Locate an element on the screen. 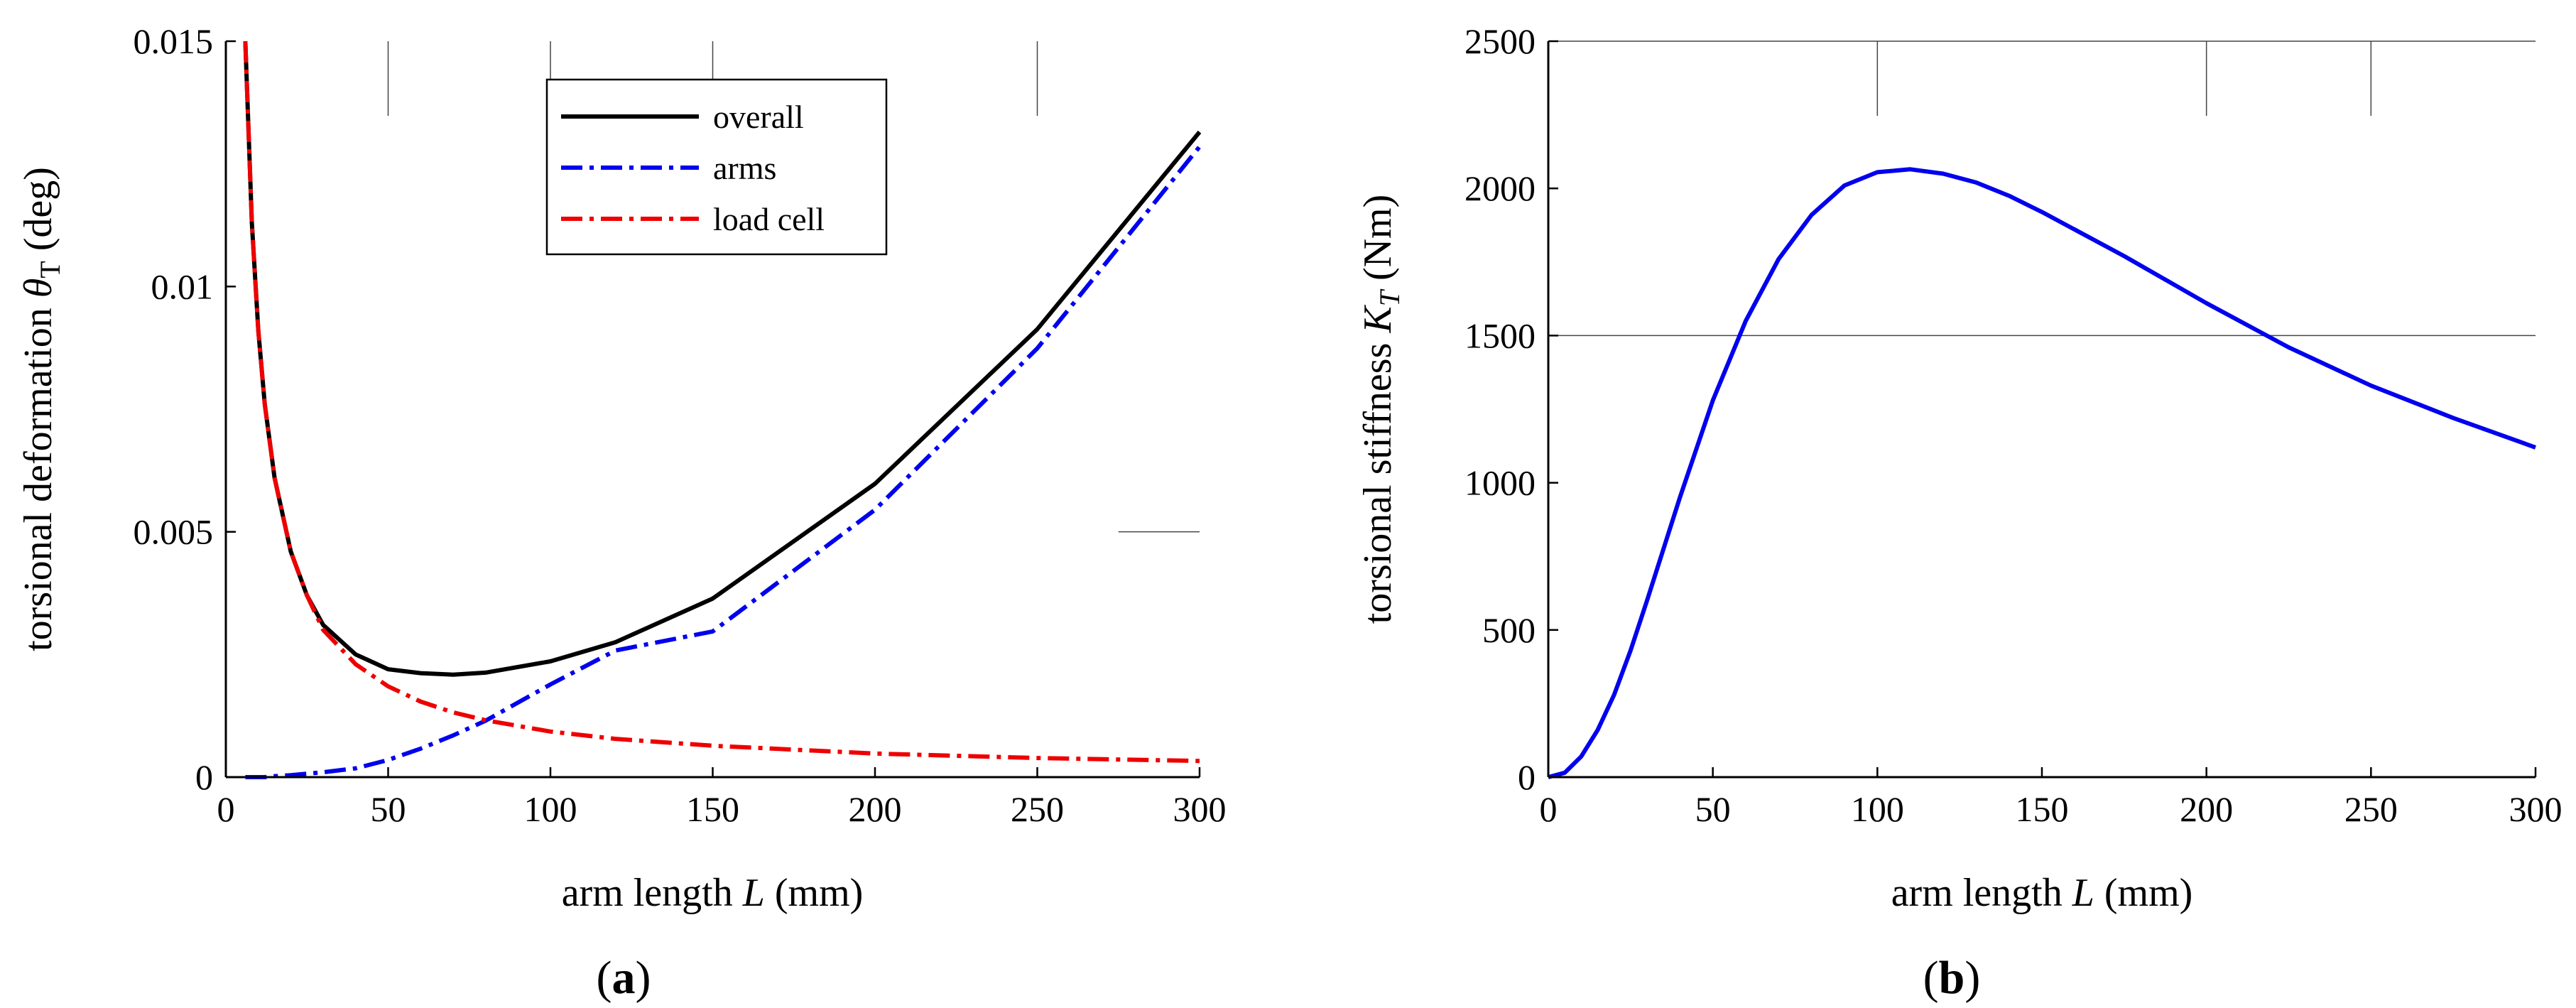 The width and height of the screenshot is (2576, 1008). chart-a-y-tick-label: 0.015 is located at coordinates (174, 41).